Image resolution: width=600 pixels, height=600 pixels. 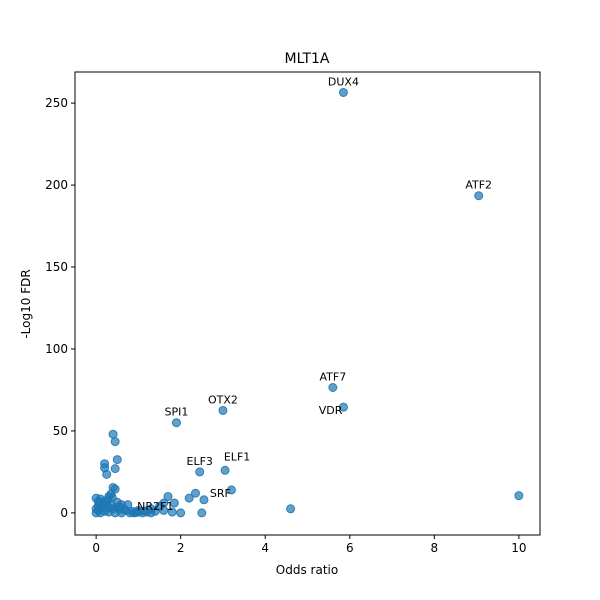 What do you see at coordinates (200, 461) in the screenshot?
I see `annotation-label: ELF3` at bounding box center [200, 461].